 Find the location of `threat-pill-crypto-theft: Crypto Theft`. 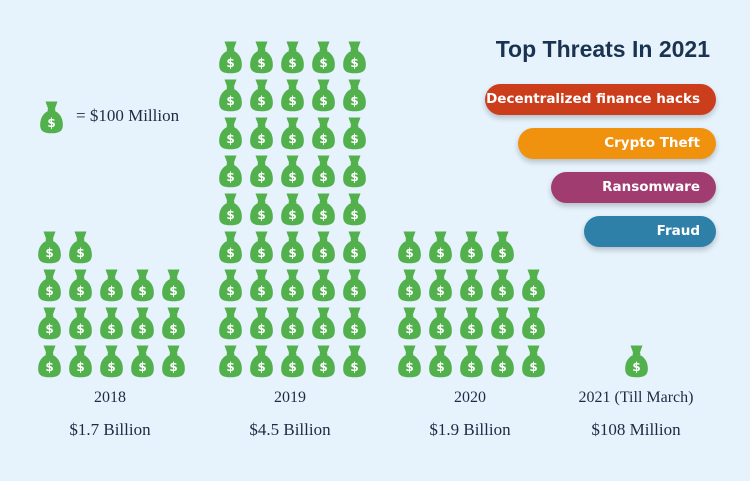

threat-pill-crypto-theft: Crypto Theft is located at coordinates (617, 143).